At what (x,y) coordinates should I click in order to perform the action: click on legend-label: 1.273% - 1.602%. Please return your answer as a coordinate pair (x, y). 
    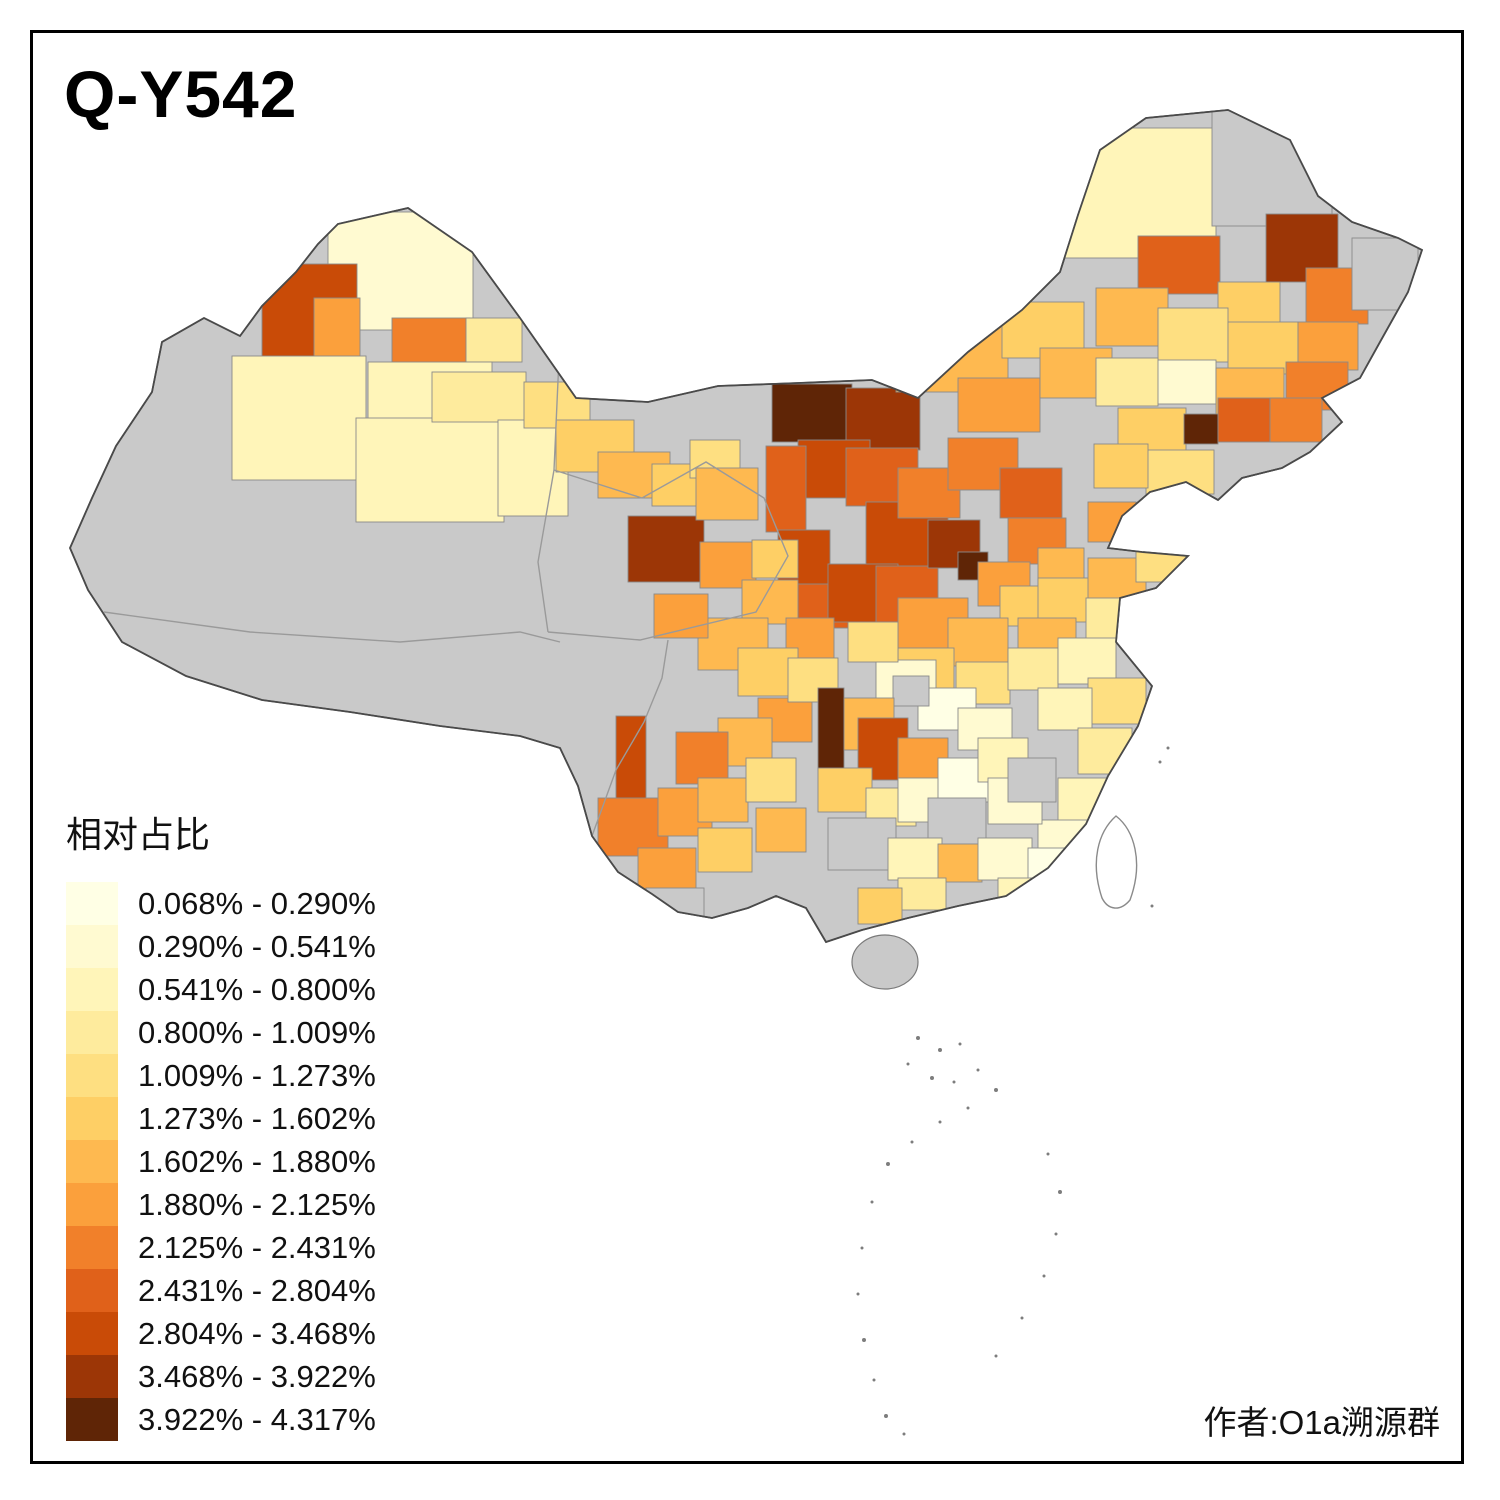
    Looking at the image, I should click on (257, 1118).